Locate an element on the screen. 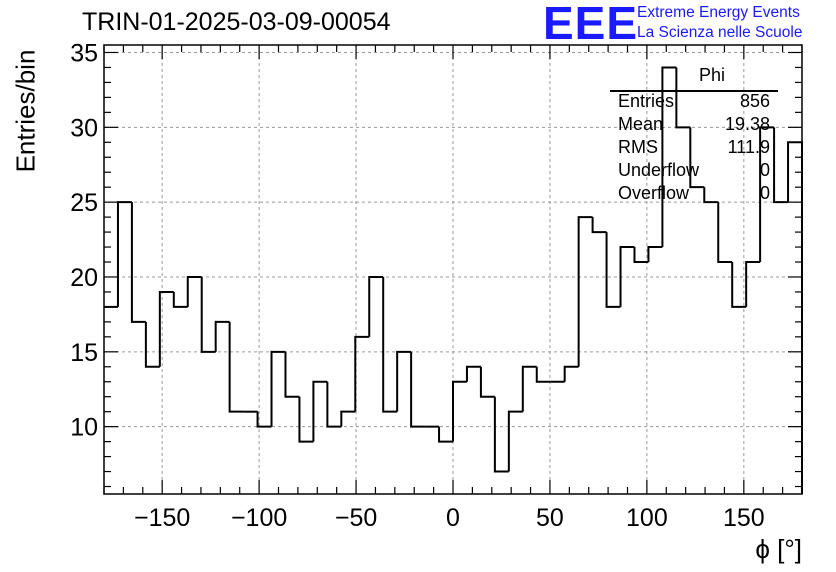  stats-row-overflow: Overflow 0 is located at coordinates (692, 193).